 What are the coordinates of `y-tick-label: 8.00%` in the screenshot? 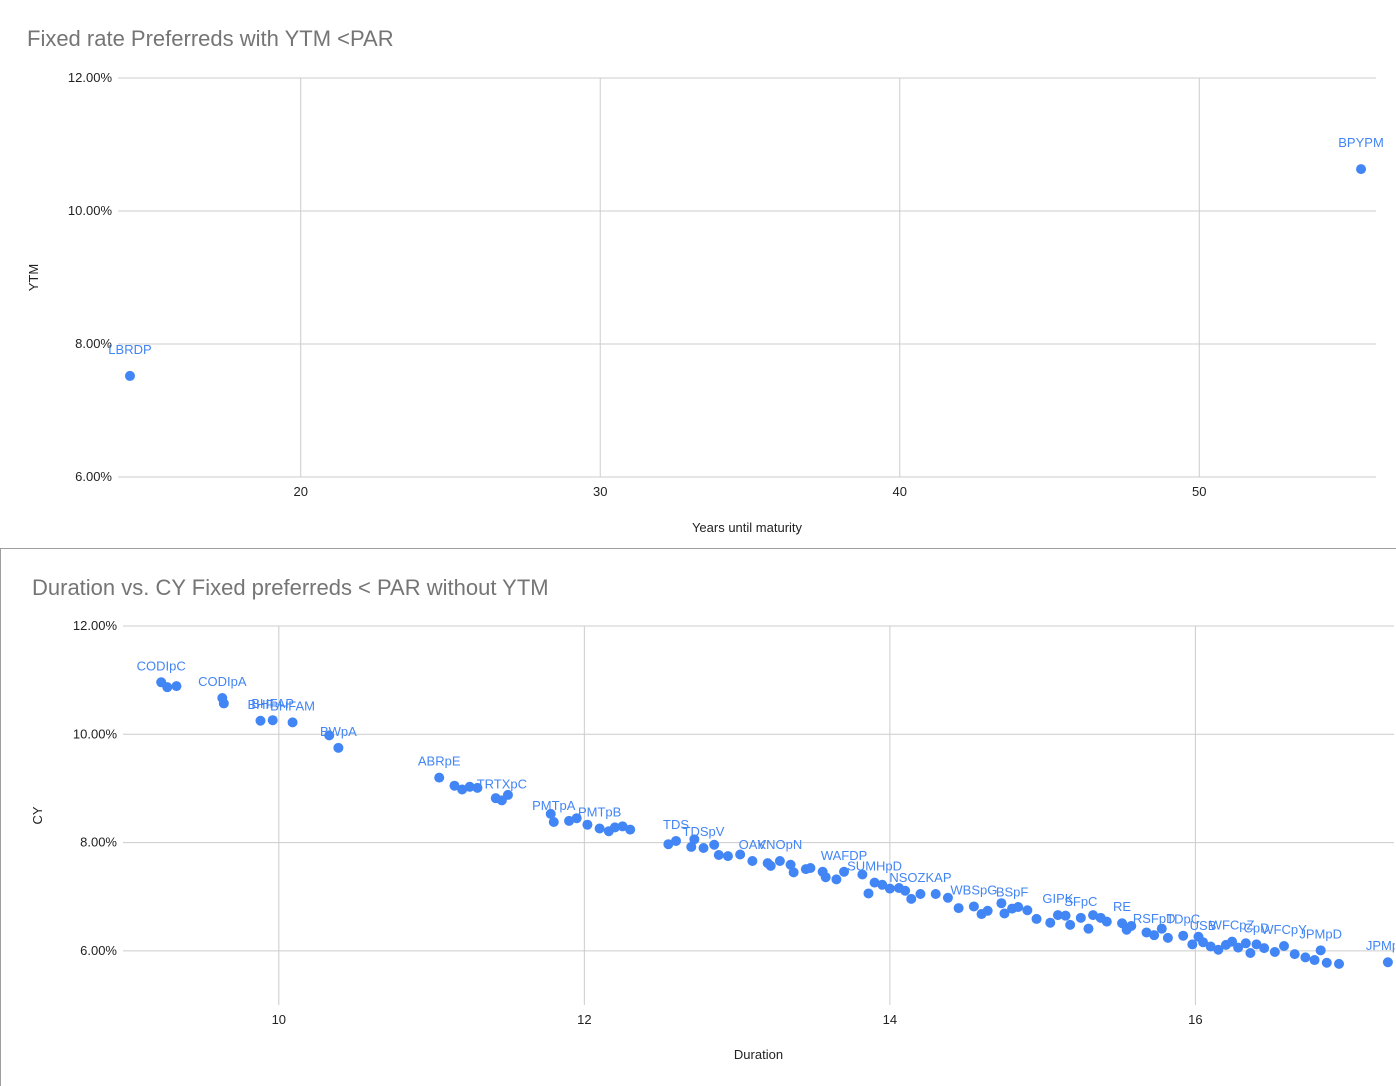 It's located at (98, 842).